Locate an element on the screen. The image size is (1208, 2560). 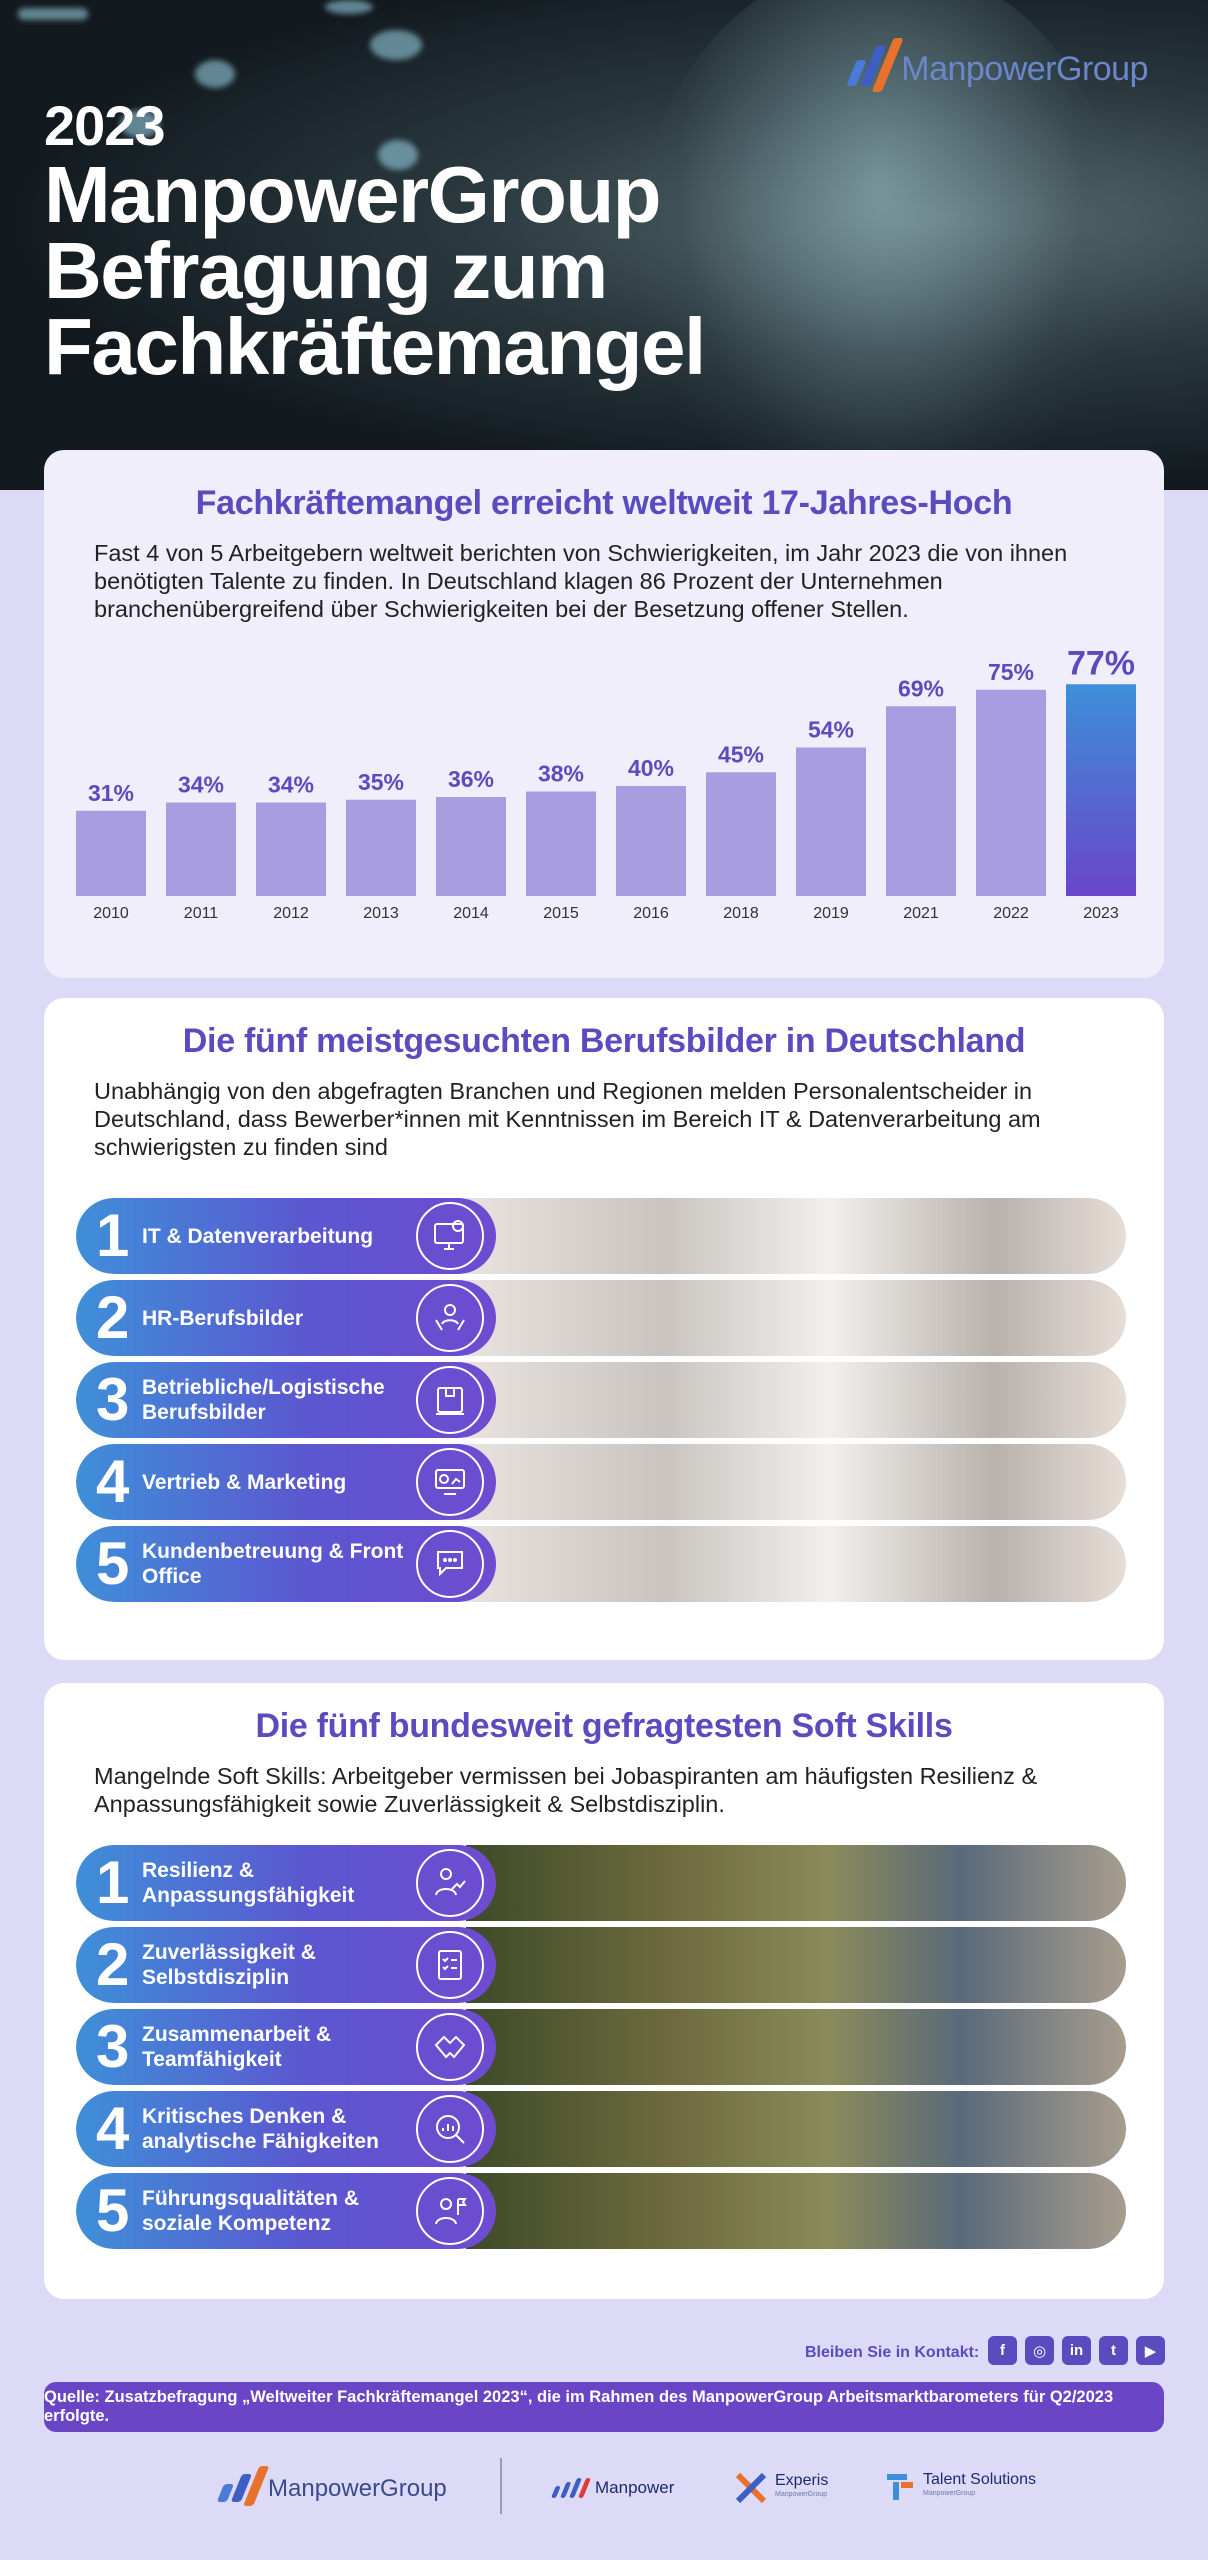
instagram-icon: ◎ is located at coordinates (1039, 2350).